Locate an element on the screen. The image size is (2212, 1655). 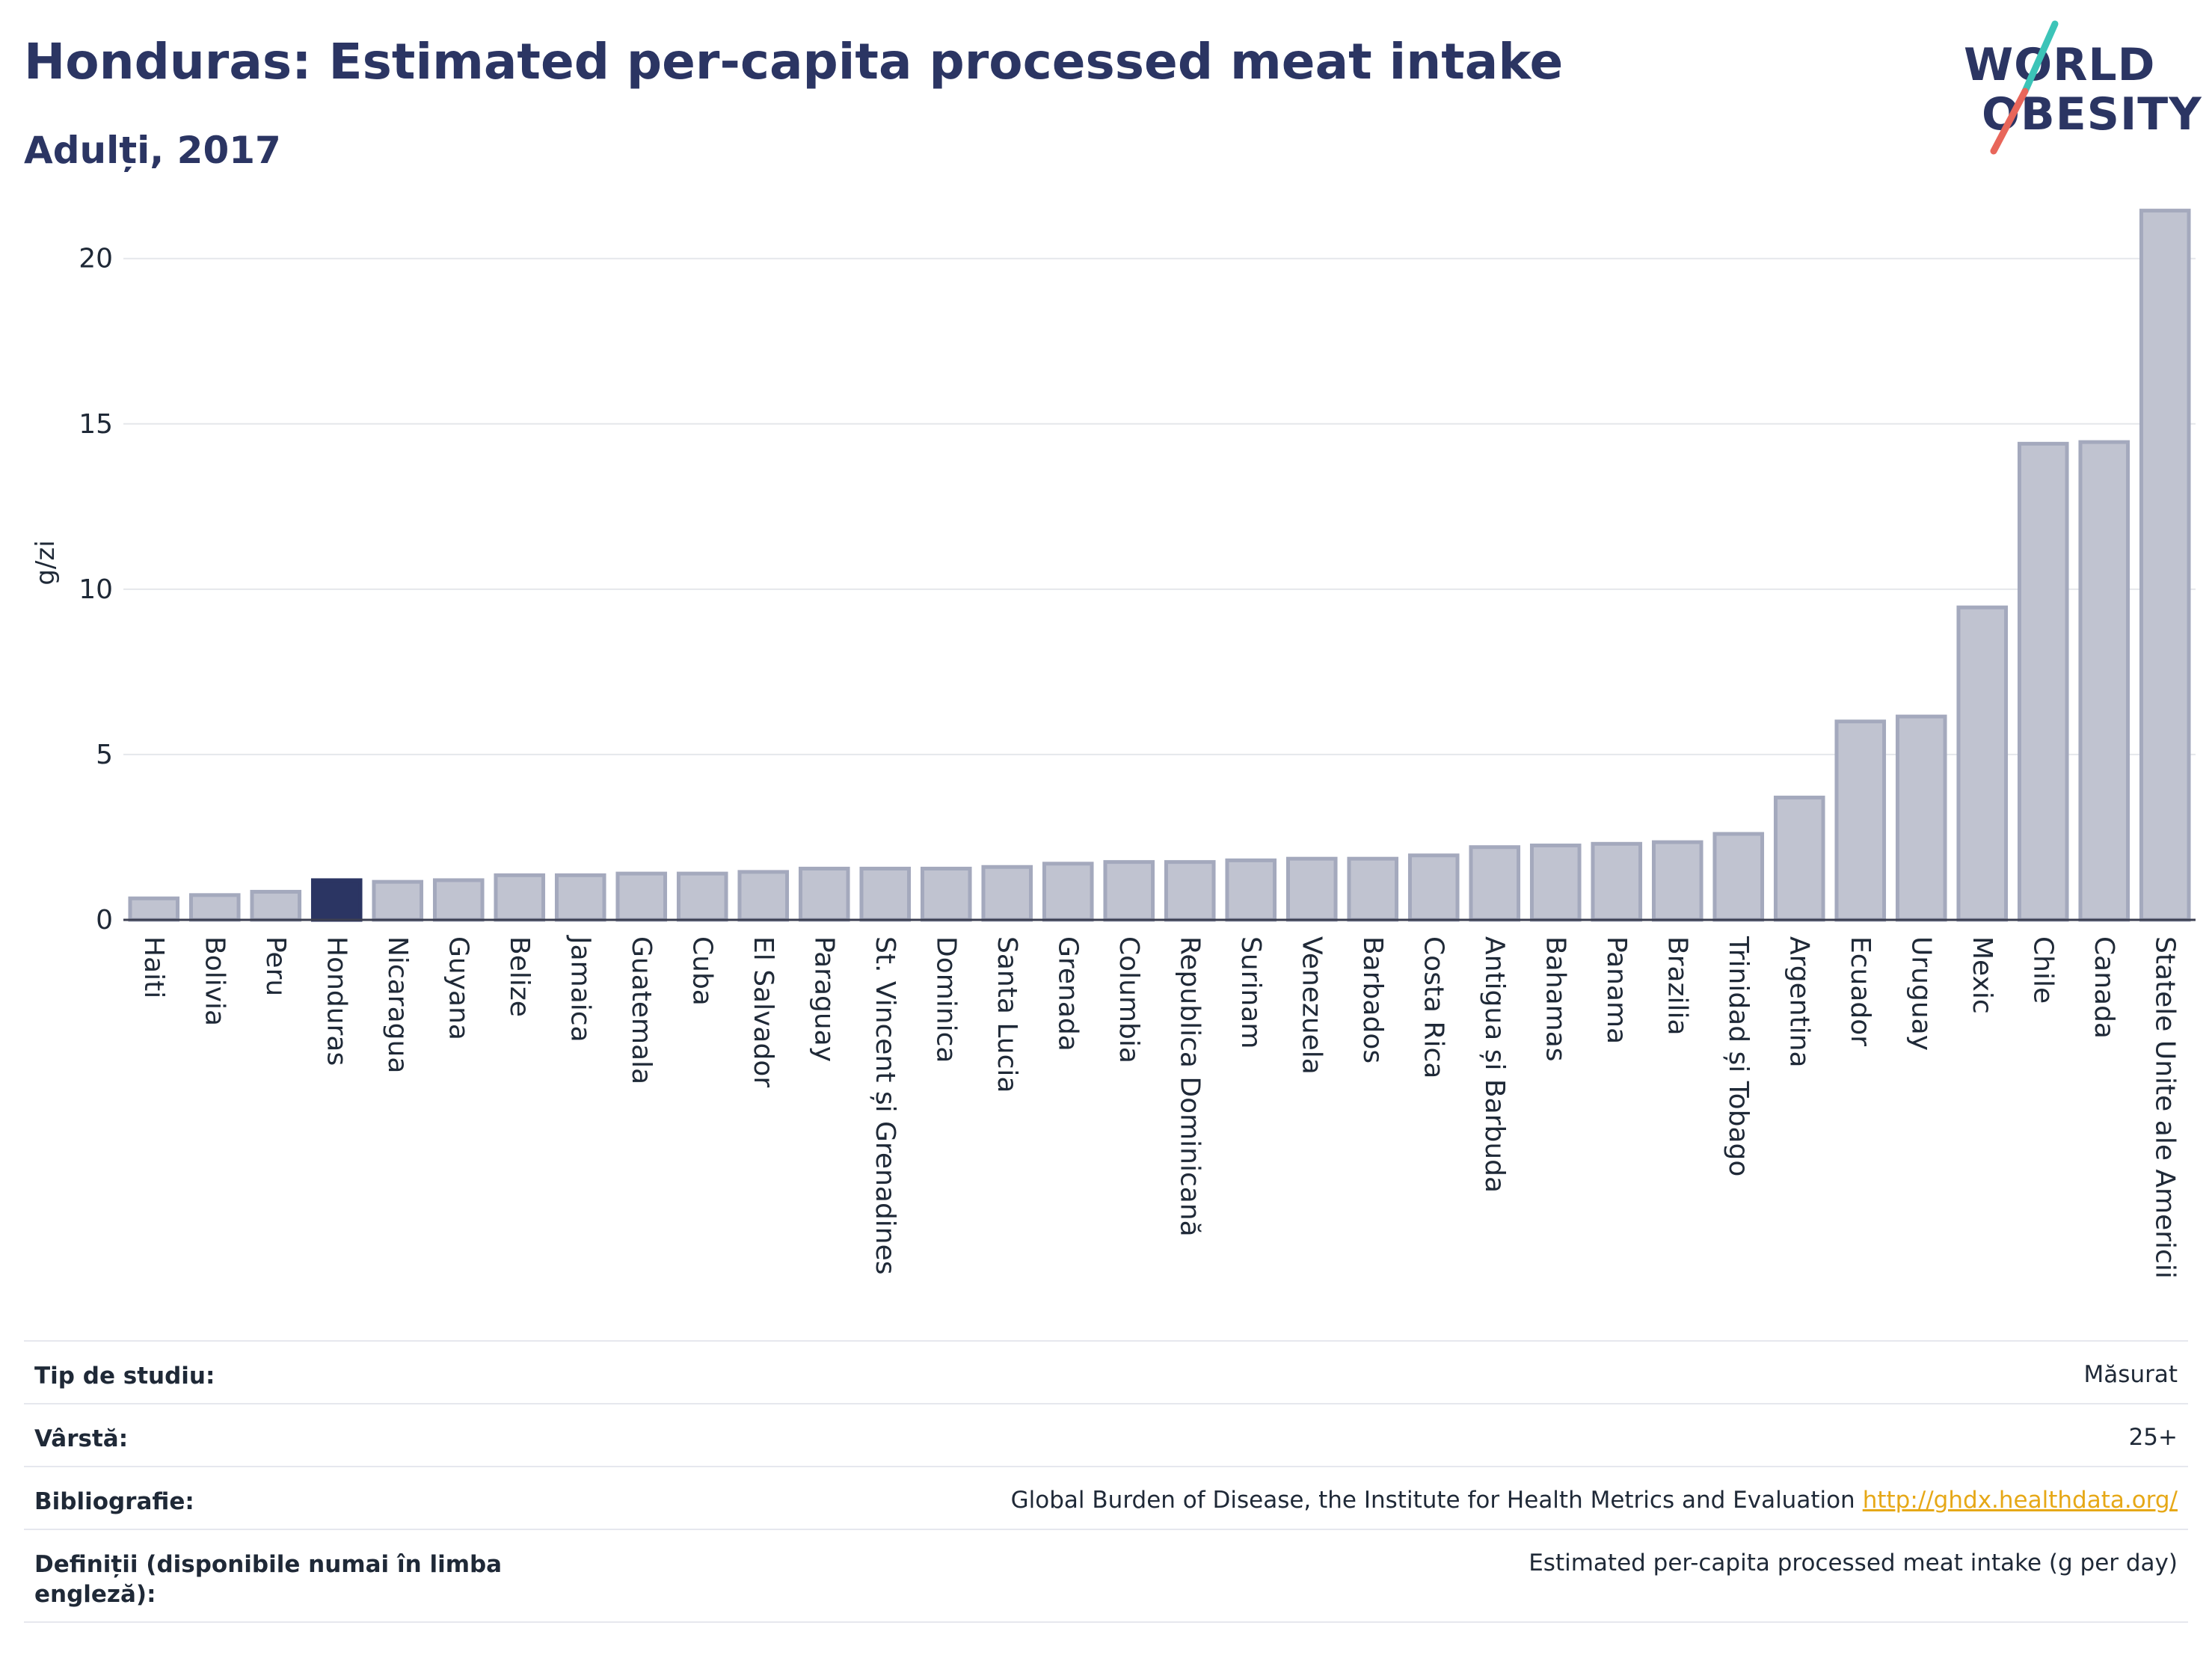
y-tick-label: 10 is located at coordinates (96, 589).